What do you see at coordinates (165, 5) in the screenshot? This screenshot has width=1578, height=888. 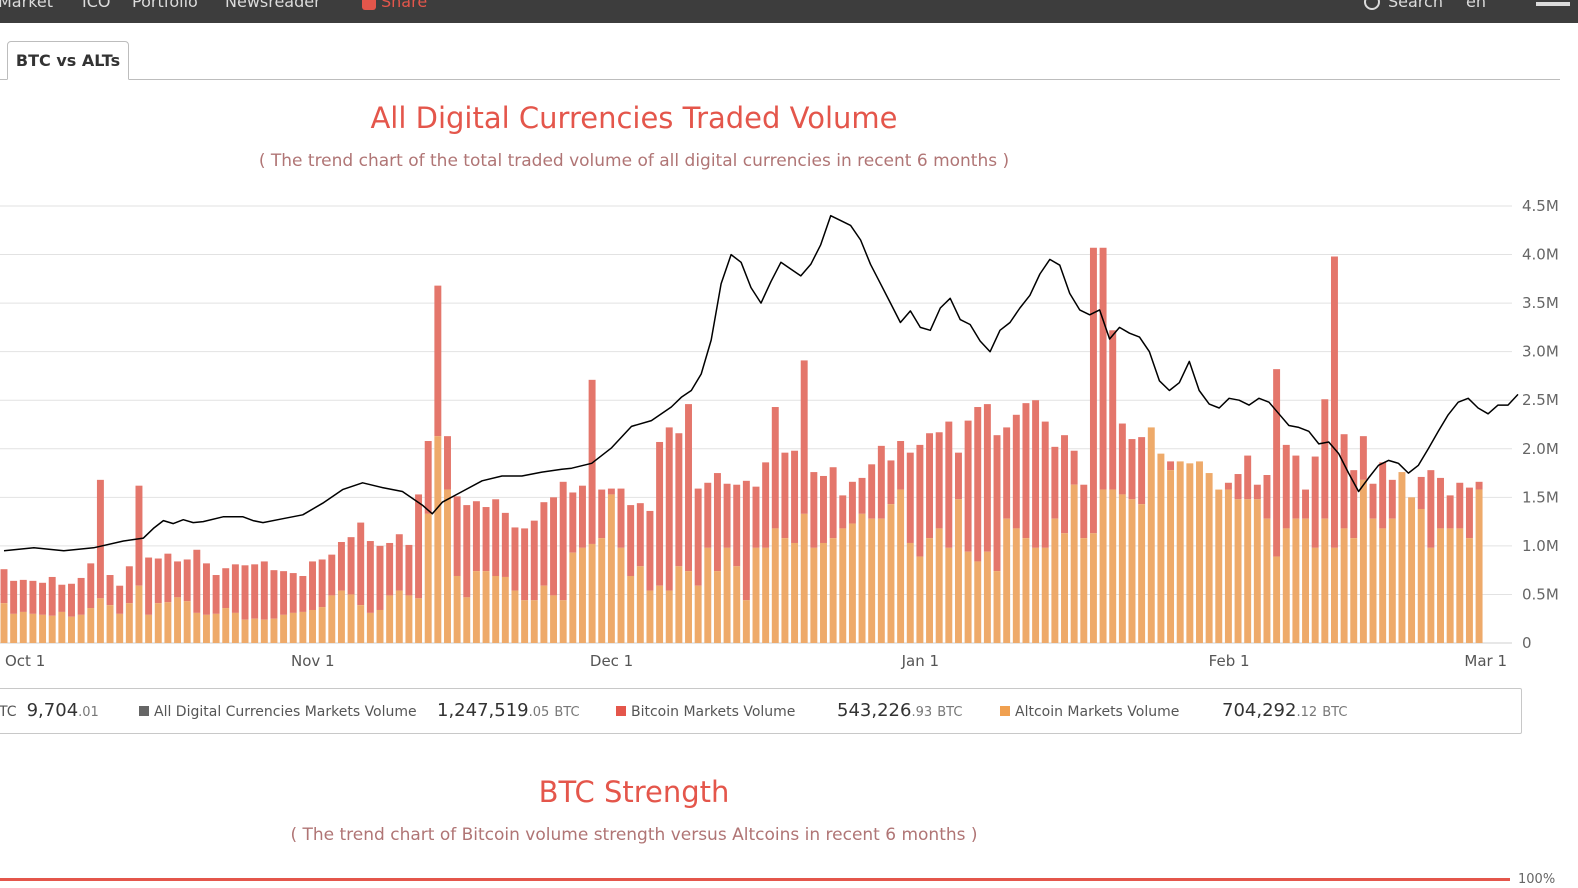 I see `nav-portfolio: Portfolio` at bounding box center [165, 5].